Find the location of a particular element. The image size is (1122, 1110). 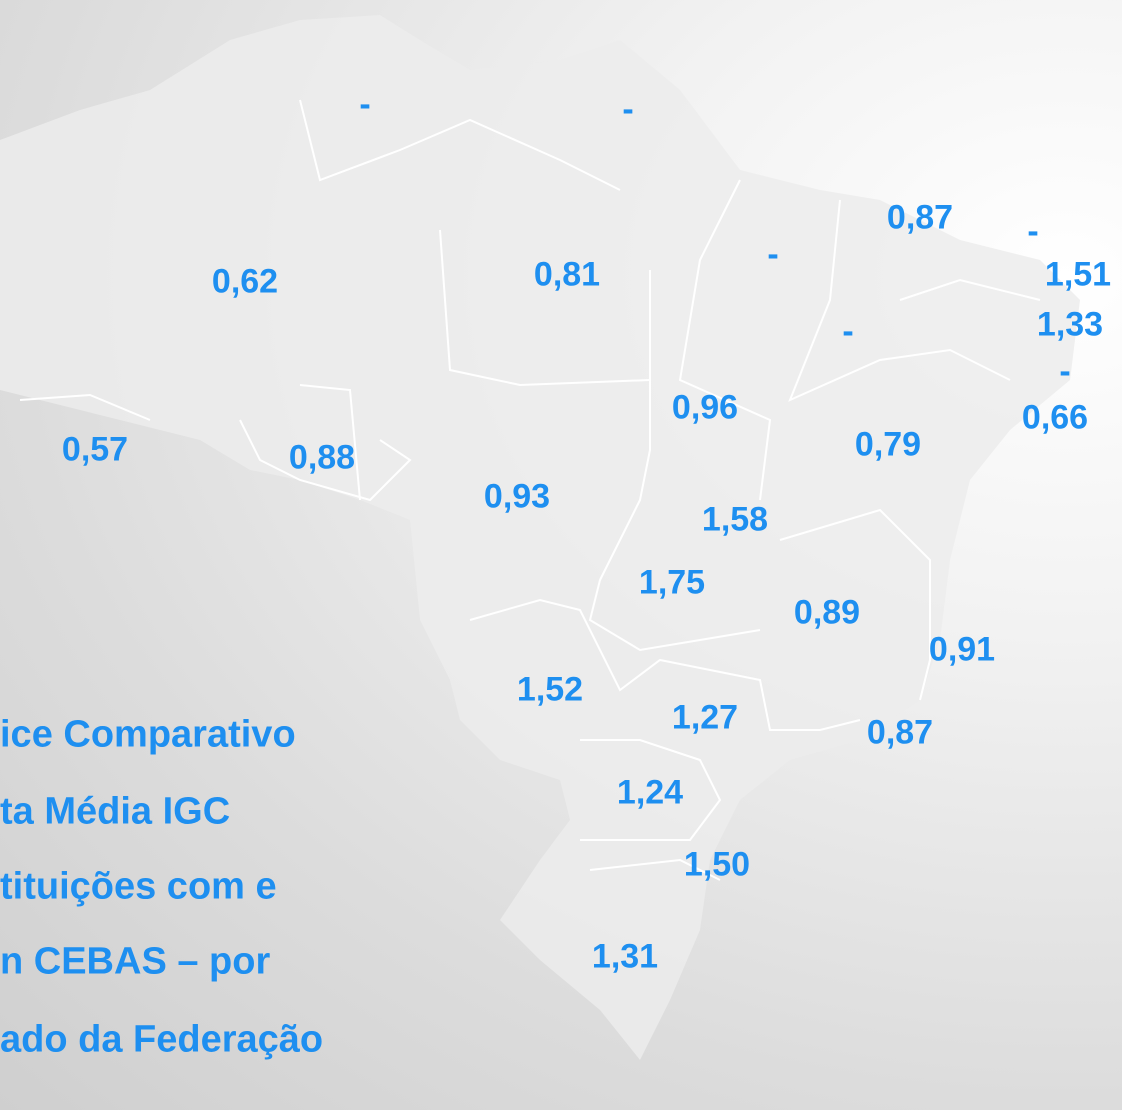

state-value: 1,24 is located at coordinates (650, 792).